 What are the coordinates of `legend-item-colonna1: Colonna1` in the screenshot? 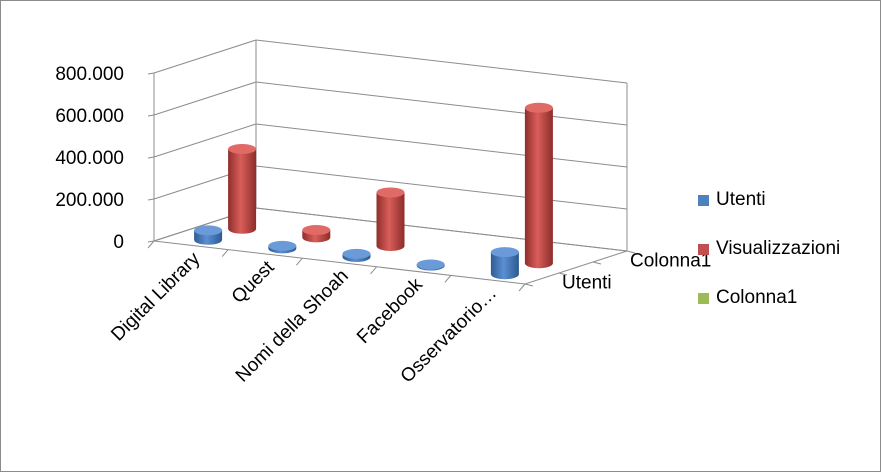 It's located at (769, 298).